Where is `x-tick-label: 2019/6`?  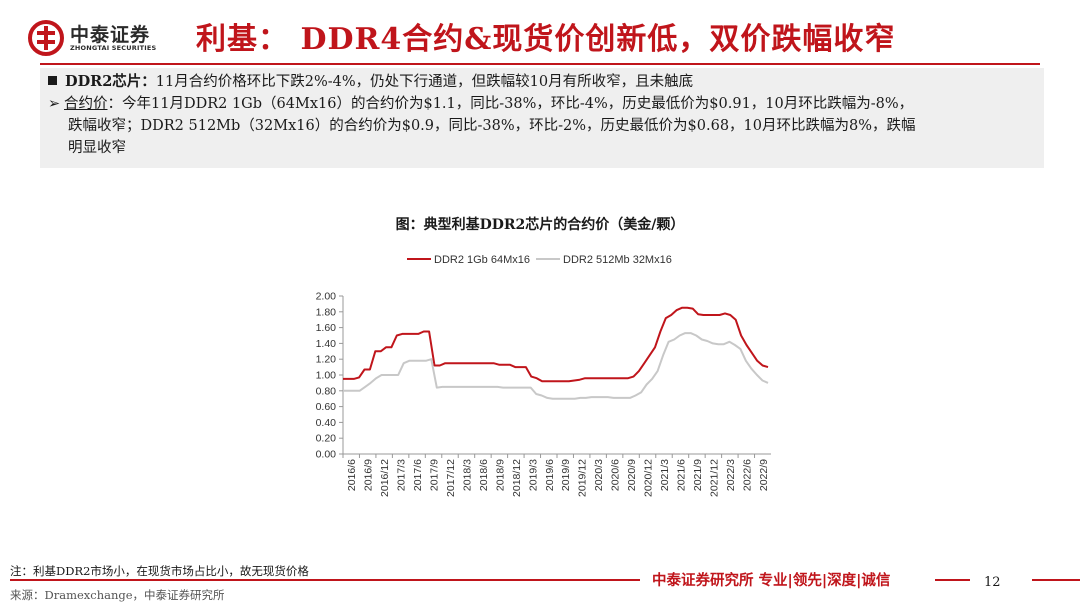 x-tick-label: 2019/6 is located at coordinates (550, 475).